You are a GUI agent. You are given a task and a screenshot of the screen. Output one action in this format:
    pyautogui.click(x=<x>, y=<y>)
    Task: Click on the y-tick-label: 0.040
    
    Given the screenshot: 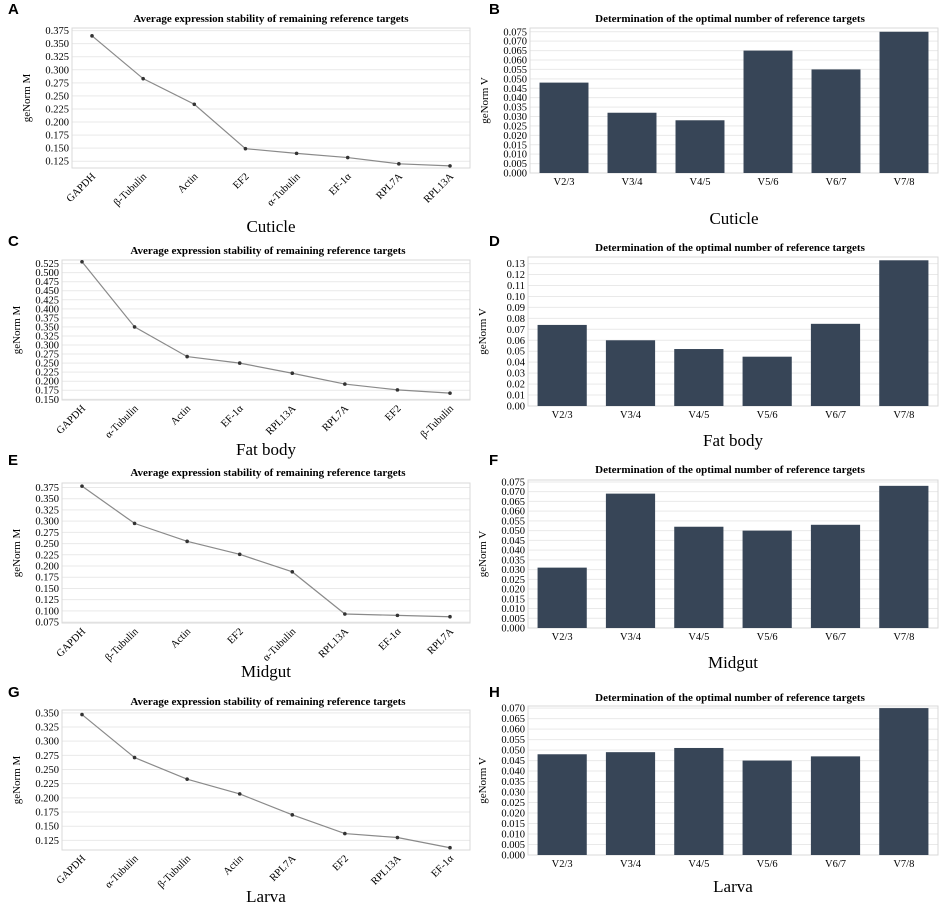 What is the action you would take?
    pyautogui.click(x=515, y=98)
    